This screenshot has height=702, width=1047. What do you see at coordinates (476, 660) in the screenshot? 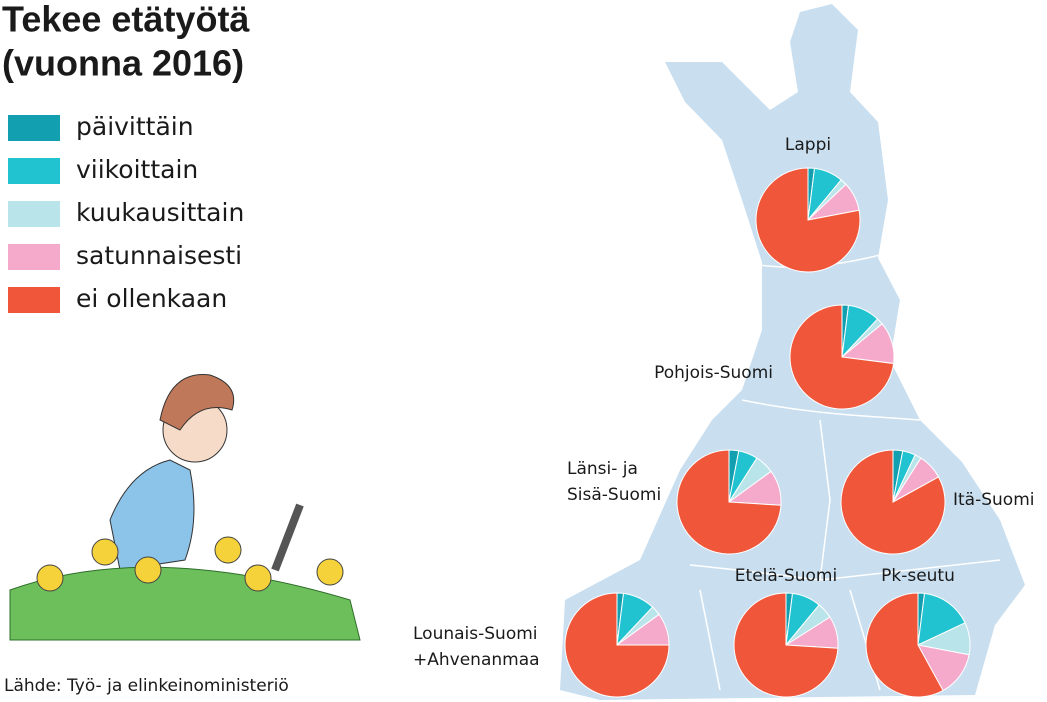
I see `region-label: +Ahvenanmaa` at bounding box center [476, 660].